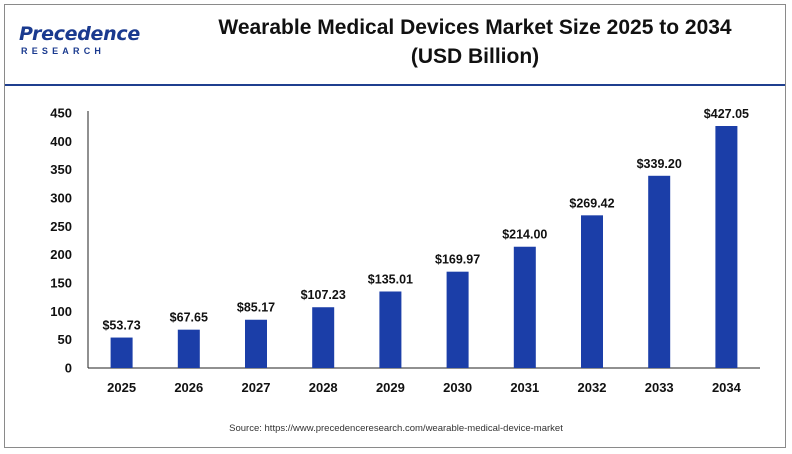 The image size is (792, 454). What do you see at coordinates (68, 368) in the screenshot?
I see `y-tick-label: 0` at bounding box center [68, 368].